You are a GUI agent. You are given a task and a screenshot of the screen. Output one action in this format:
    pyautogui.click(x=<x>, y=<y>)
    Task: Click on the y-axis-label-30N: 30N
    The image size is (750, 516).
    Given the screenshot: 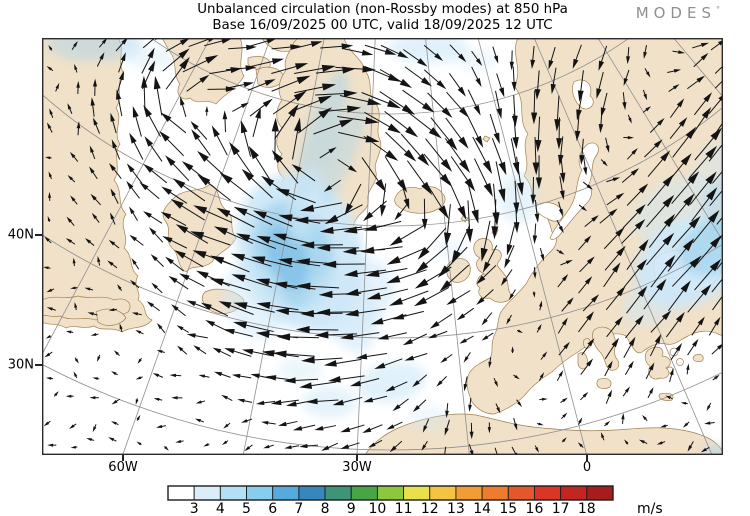 What is the action you would take?
    pyautogui.click(x=20, y=365)
    